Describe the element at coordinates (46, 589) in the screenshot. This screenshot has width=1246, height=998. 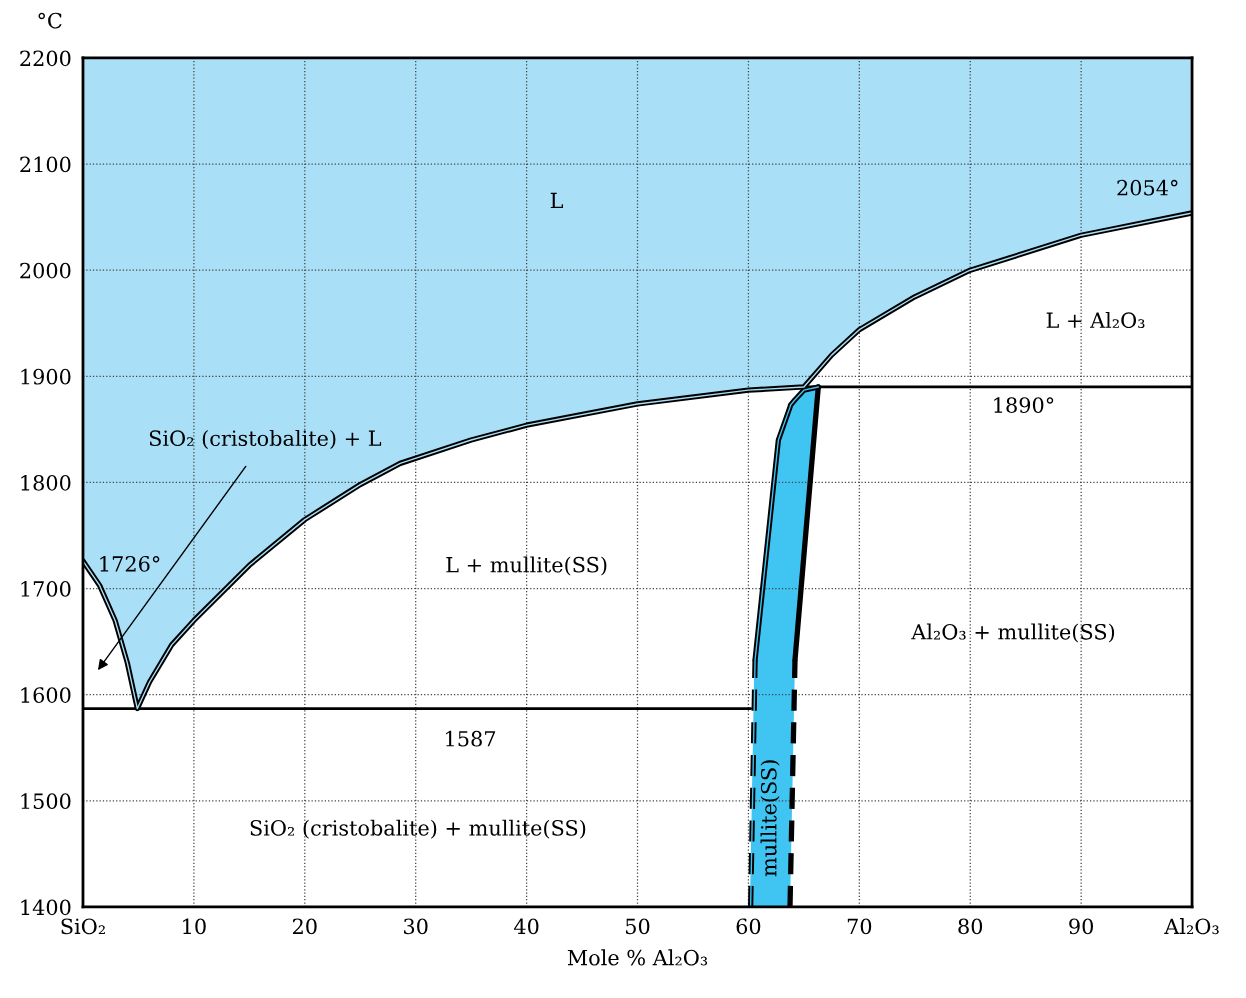
I see `y-tick-label: 1700` at that location.